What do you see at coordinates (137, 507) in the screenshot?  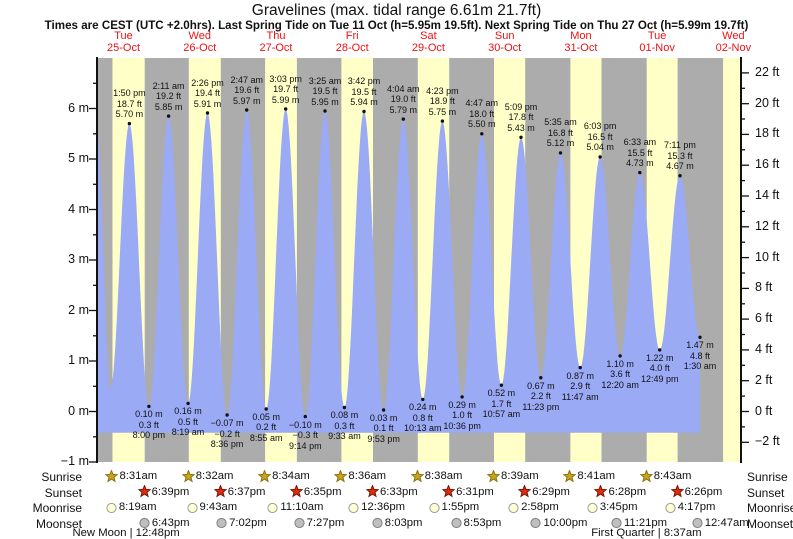 I see `moonrise-time: 8:19am` at bounding box center [137, 507].